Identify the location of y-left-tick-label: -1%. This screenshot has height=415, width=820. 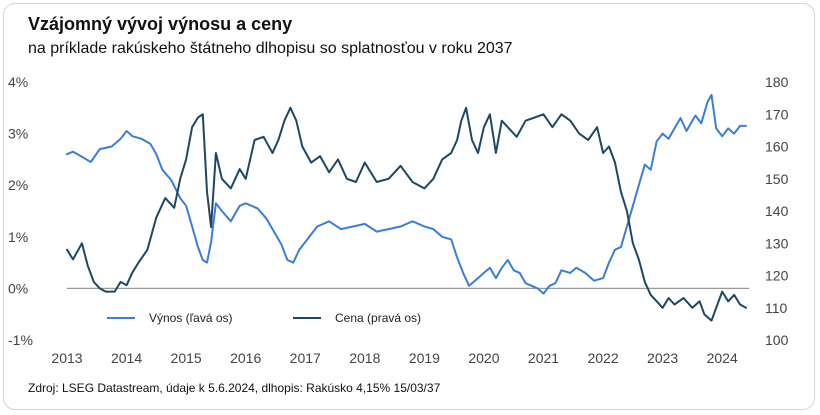
(20, 340).